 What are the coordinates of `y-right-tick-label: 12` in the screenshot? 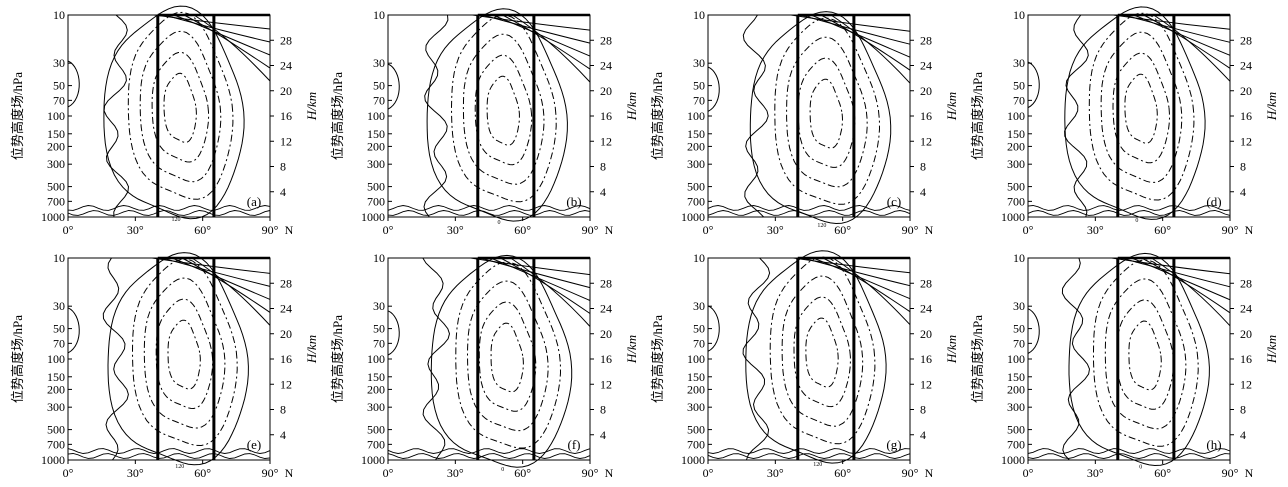 It's located at (286, 141).